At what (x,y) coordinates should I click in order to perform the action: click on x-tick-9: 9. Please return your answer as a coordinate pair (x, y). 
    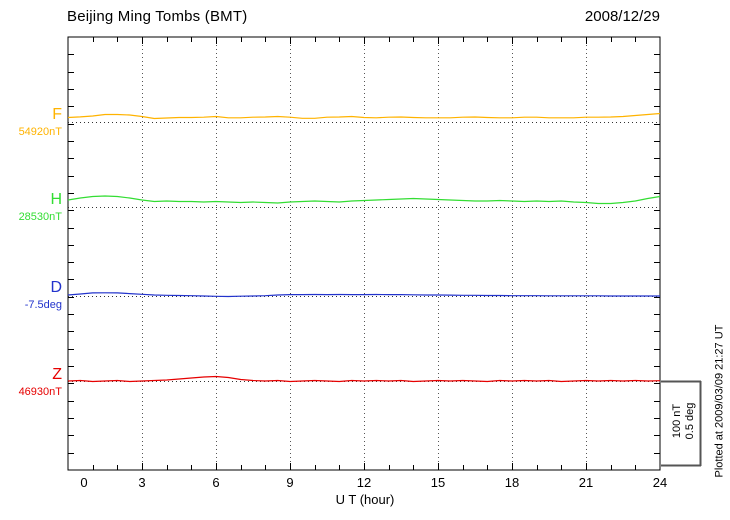
    Looking at the image, I should click on (290, 482).